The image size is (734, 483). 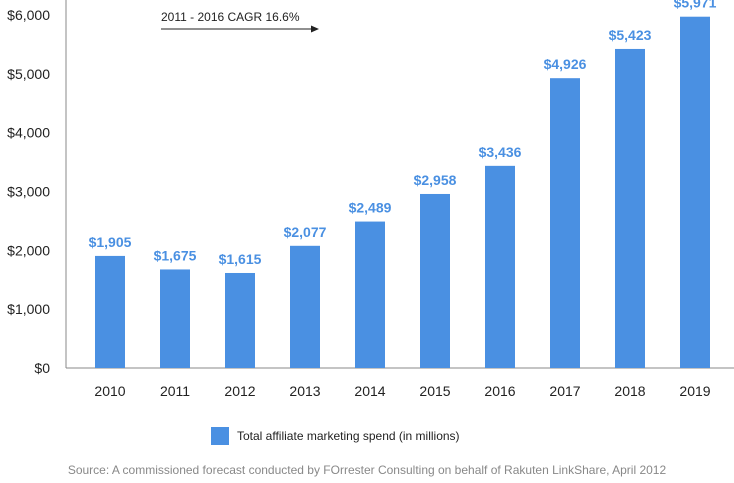 What do you see at coordinates (220, 436) in the screenshot?
I see `legend-swatch` at bounding box center [220, 436].